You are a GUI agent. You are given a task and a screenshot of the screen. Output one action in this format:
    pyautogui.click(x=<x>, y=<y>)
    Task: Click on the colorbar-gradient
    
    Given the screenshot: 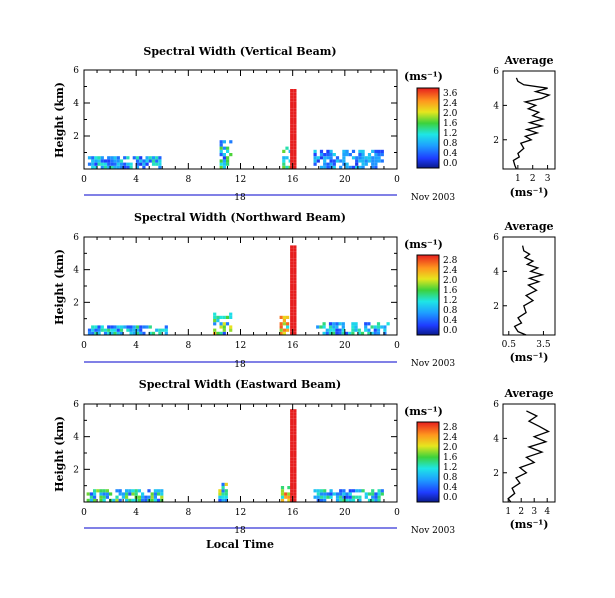 What is the action you would take?
    pyautogui.click(x=428, y=295)
    